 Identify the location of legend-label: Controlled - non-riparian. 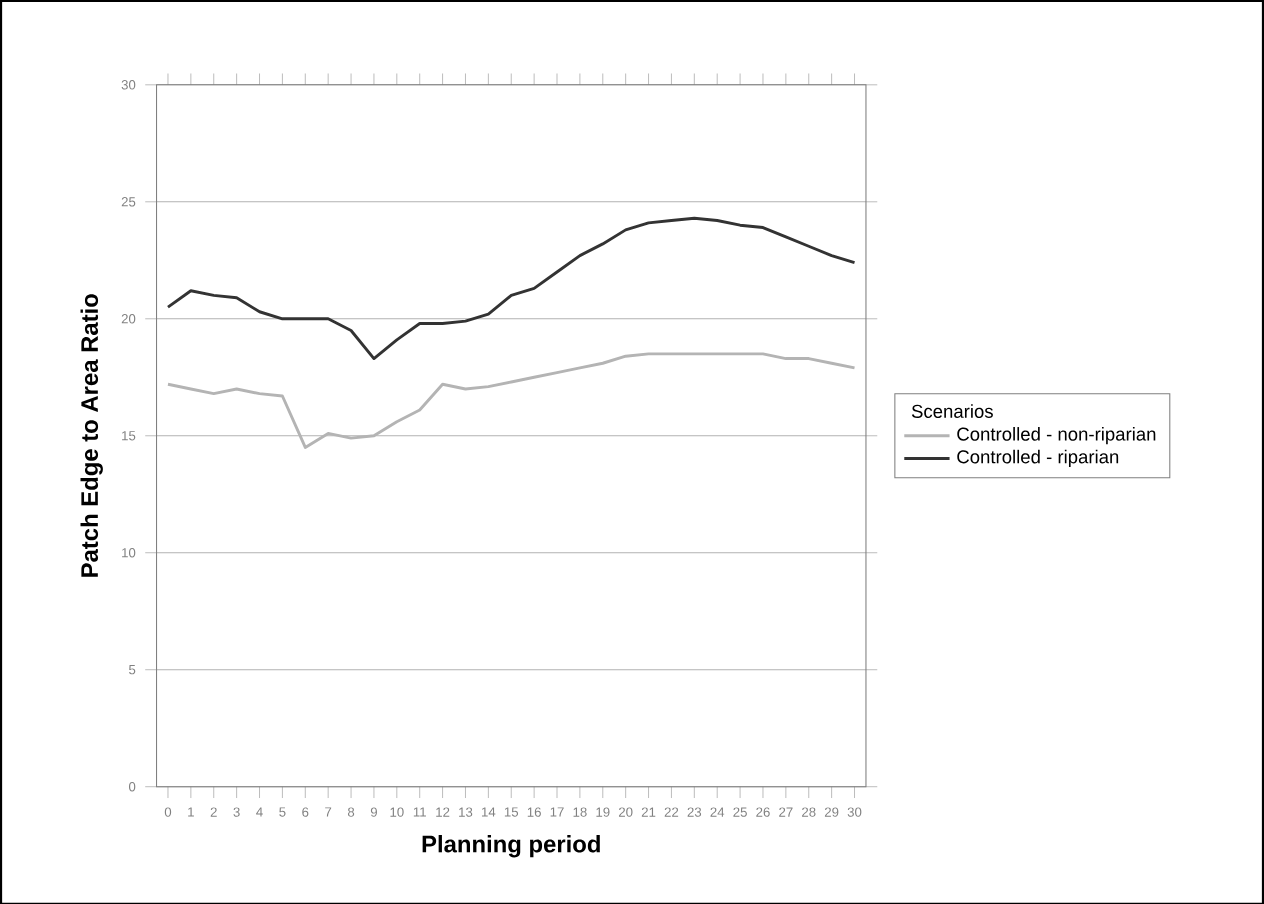
(1056, 435).